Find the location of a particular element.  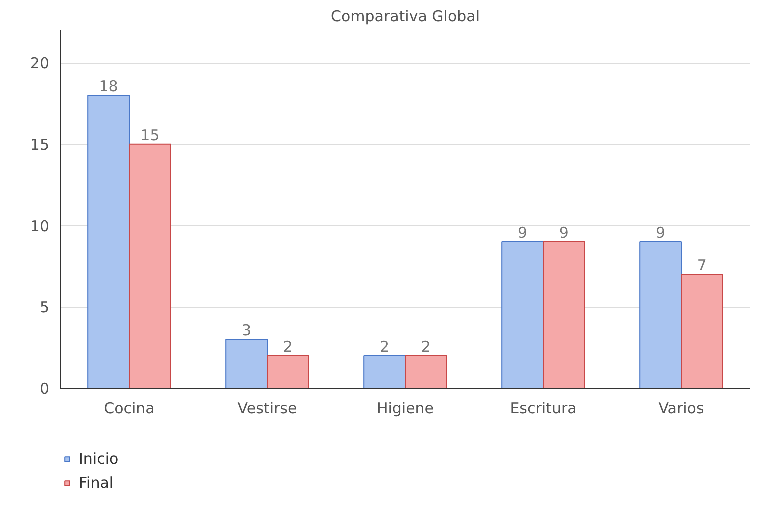

y-tick-label: 10 is located at coordinates (40, 226).